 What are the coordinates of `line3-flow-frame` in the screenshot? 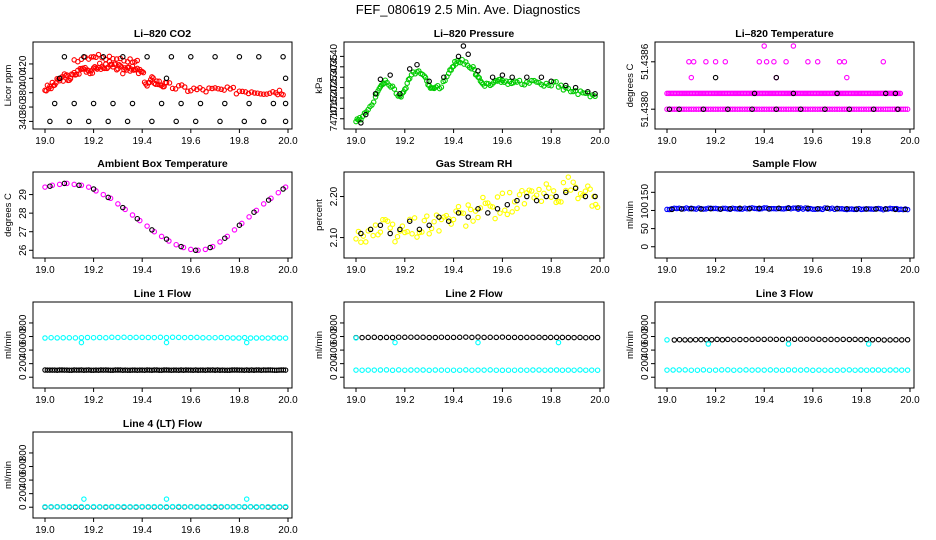 It's located at (784, 345).